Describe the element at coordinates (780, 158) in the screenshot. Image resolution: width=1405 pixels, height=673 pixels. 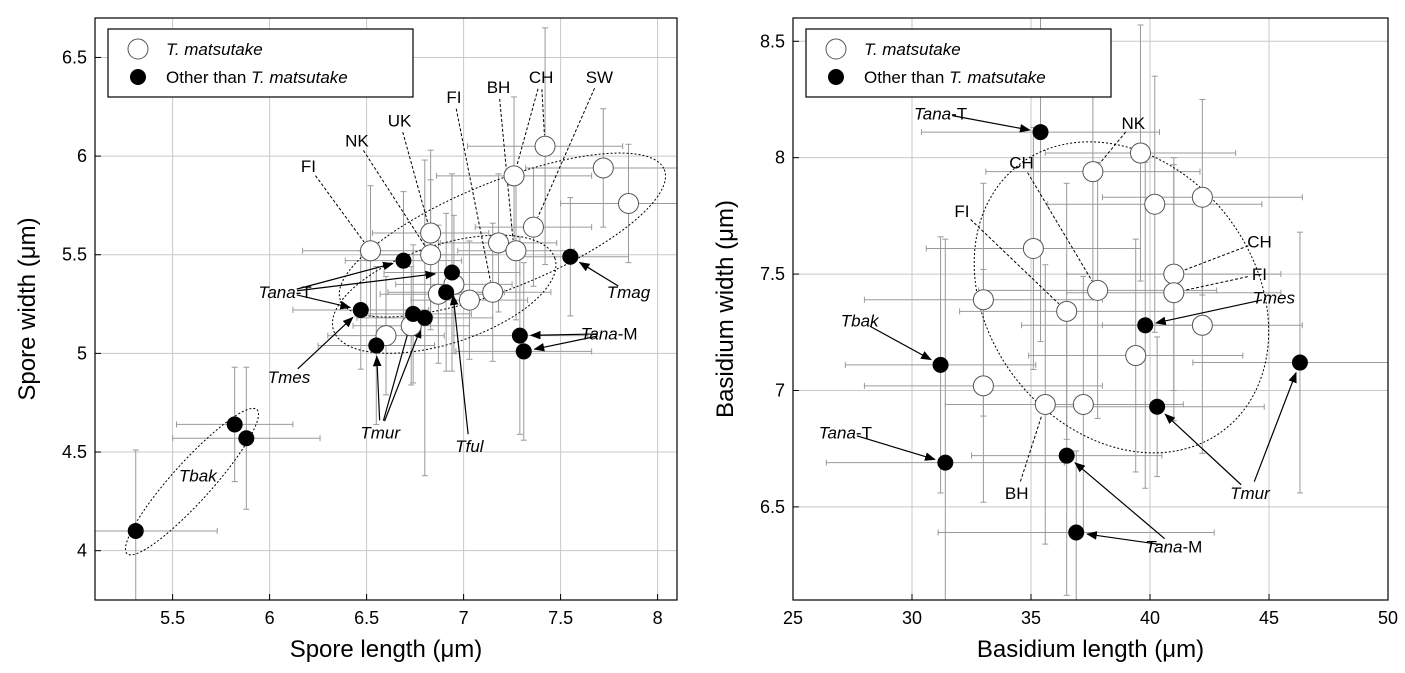
I see `y-tick-label: 8` at that location.